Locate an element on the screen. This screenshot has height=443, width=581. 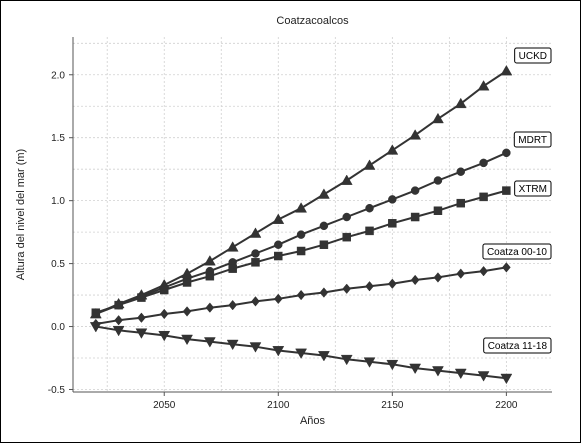
series-label: UCKD is located at coordinates (533, 55).